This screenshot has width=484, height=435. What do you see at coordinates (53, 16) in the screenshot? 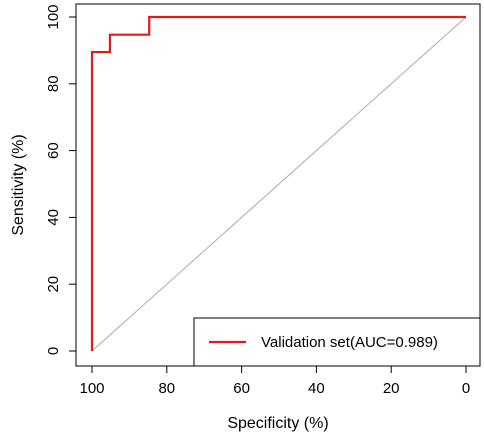
I see `y-tick-label: 100` at bounding box center [53, 16].